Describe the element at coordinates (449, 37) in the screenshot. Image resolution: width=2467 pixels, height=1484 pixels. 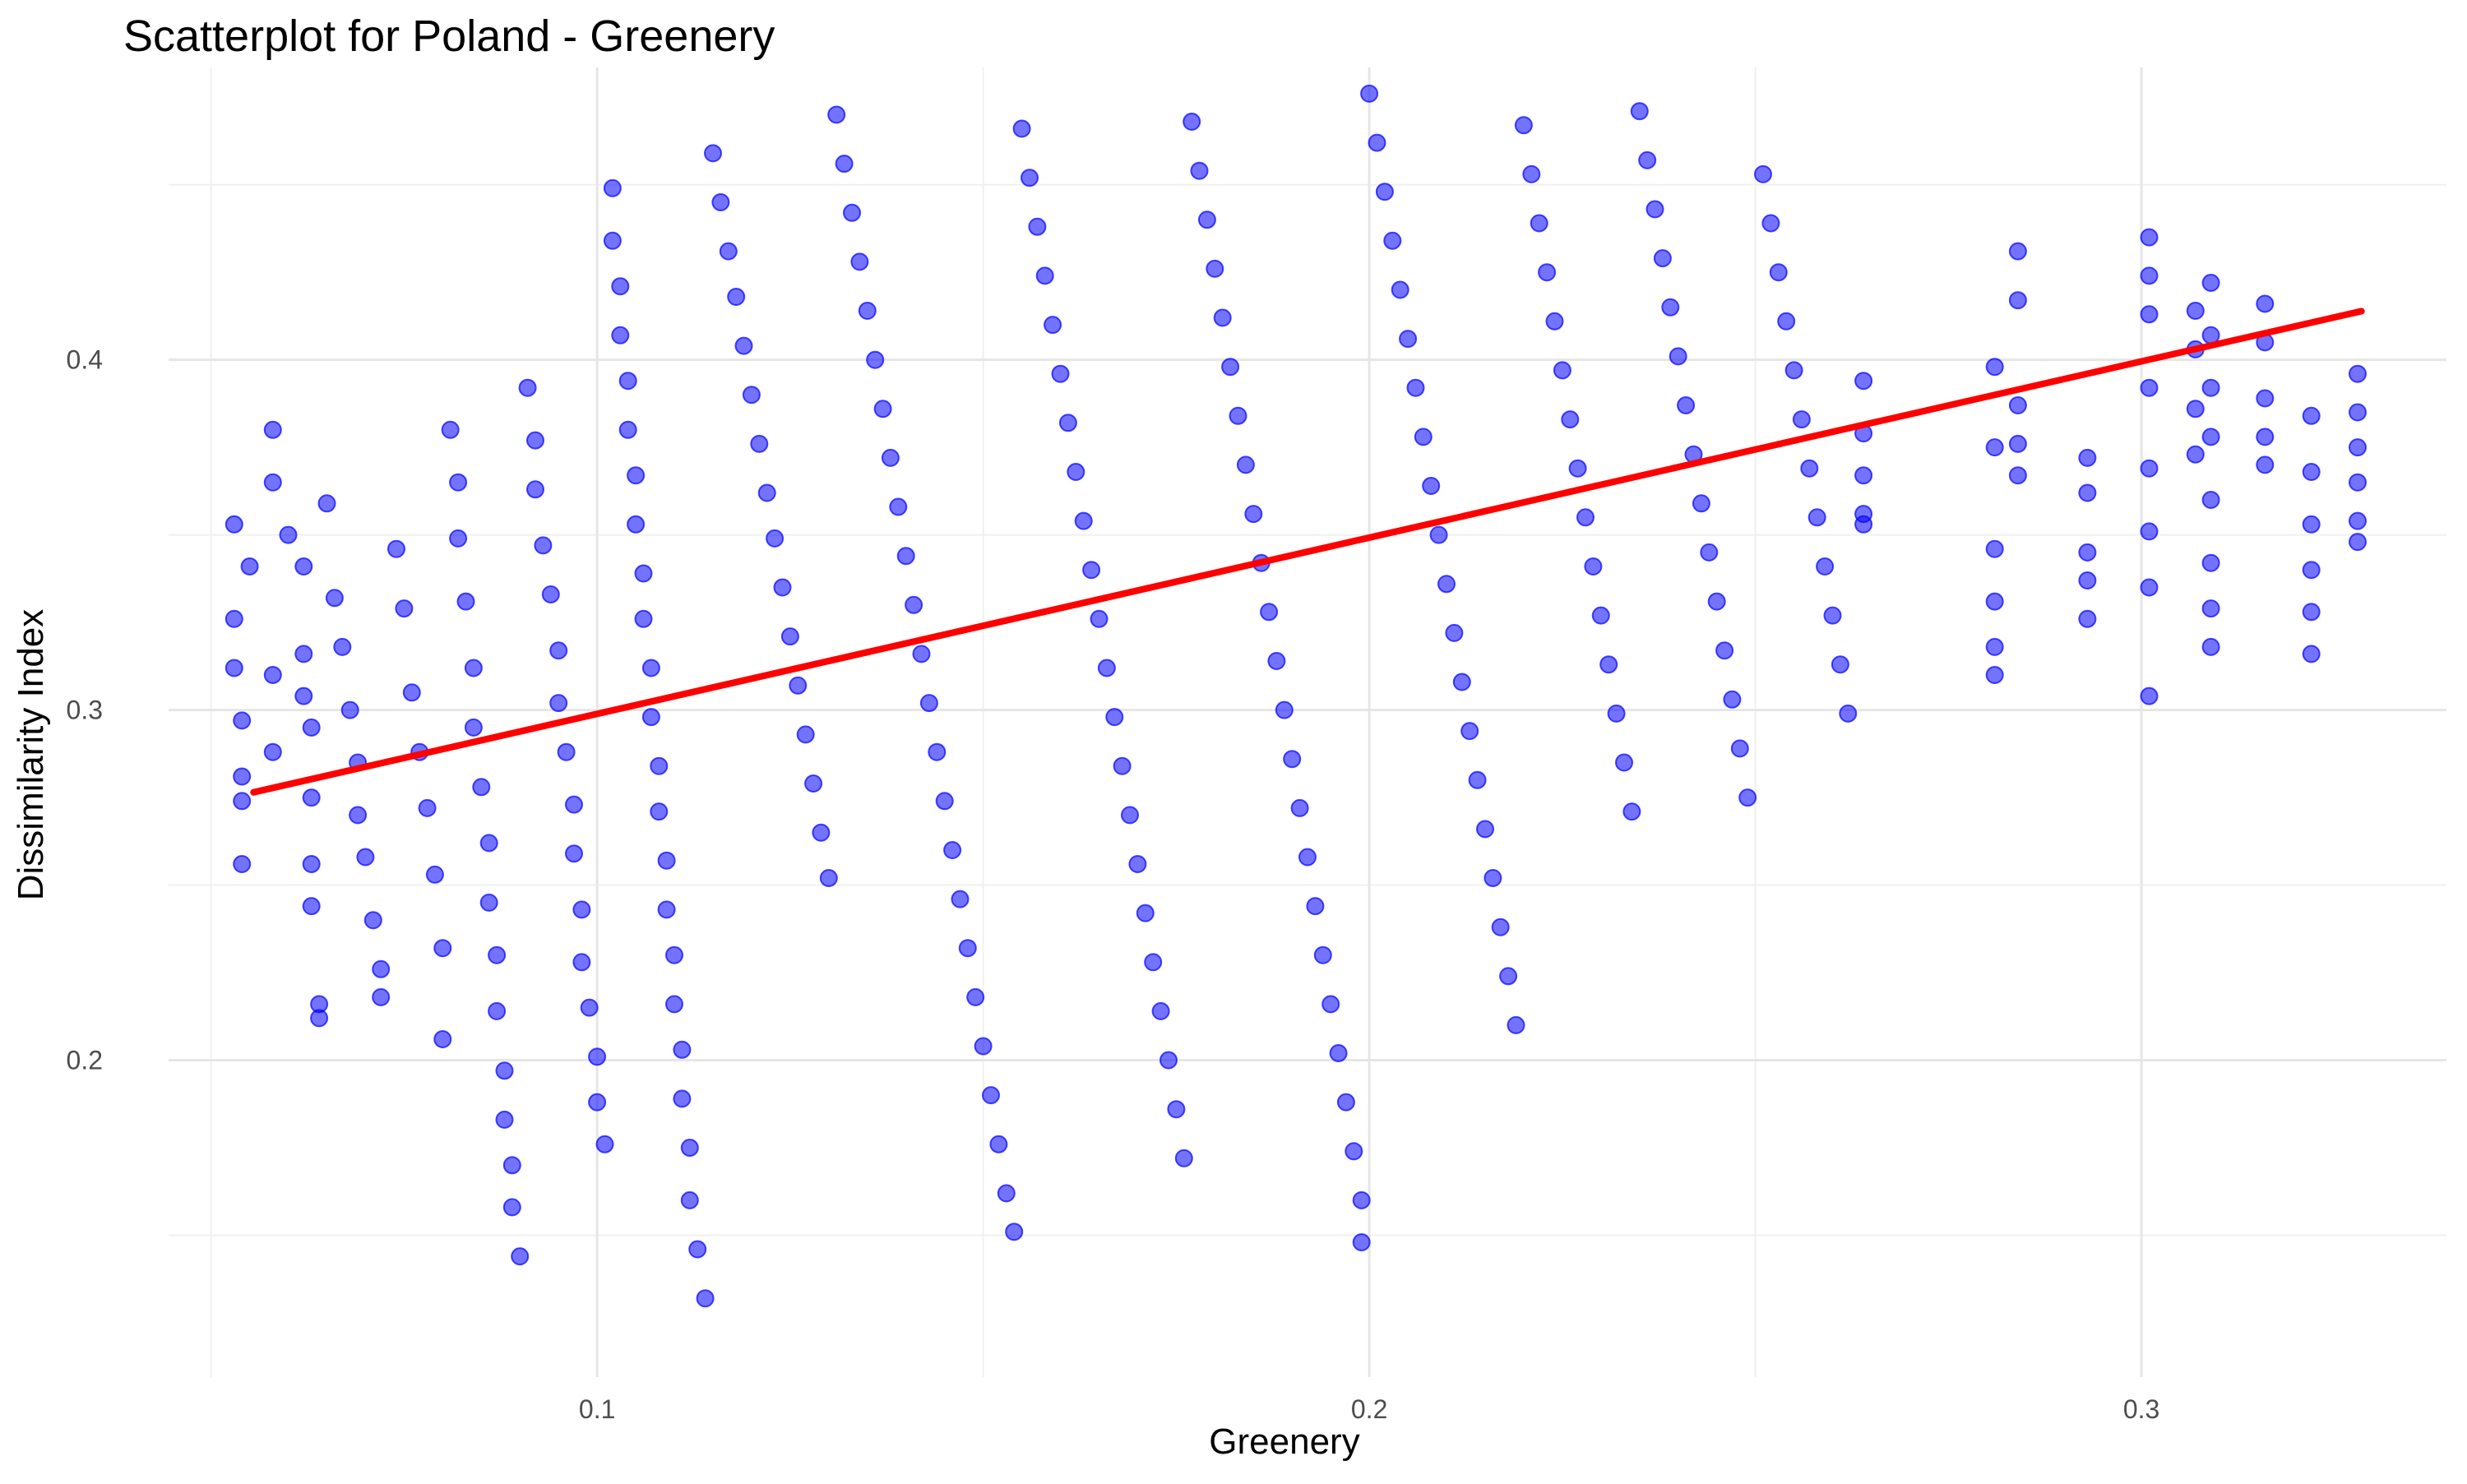
I see `chart-title: Scatterplot for Poland - Greenery` at that location.